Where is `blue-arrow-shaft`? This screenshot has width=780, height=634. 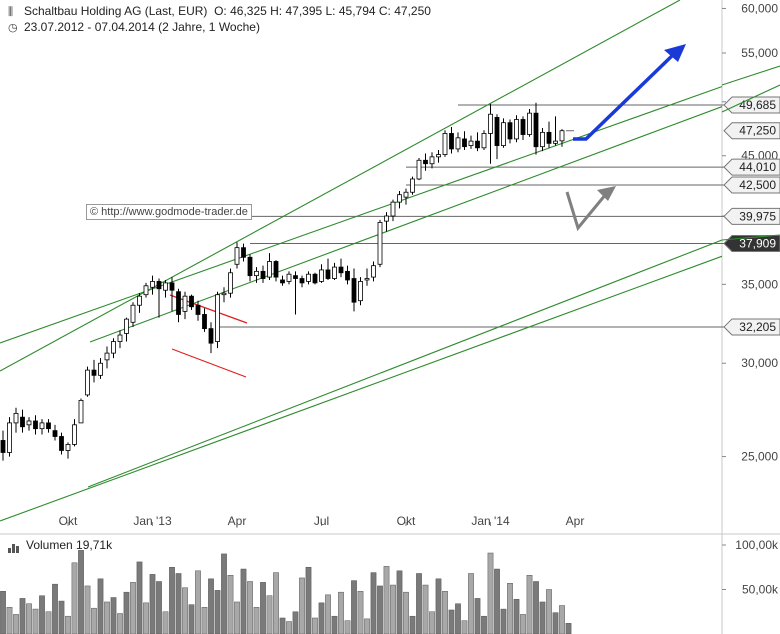
blue-arrow-shaft is located at coordinates (625, 95).